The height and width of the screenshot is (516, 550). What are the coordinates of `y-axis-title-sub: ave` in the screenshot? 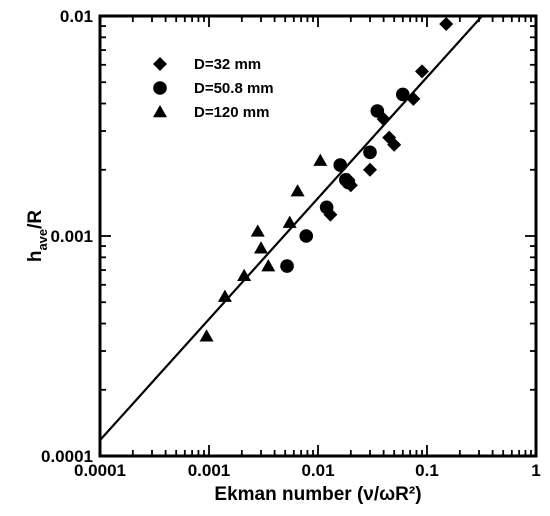 It's located at (42, 240).